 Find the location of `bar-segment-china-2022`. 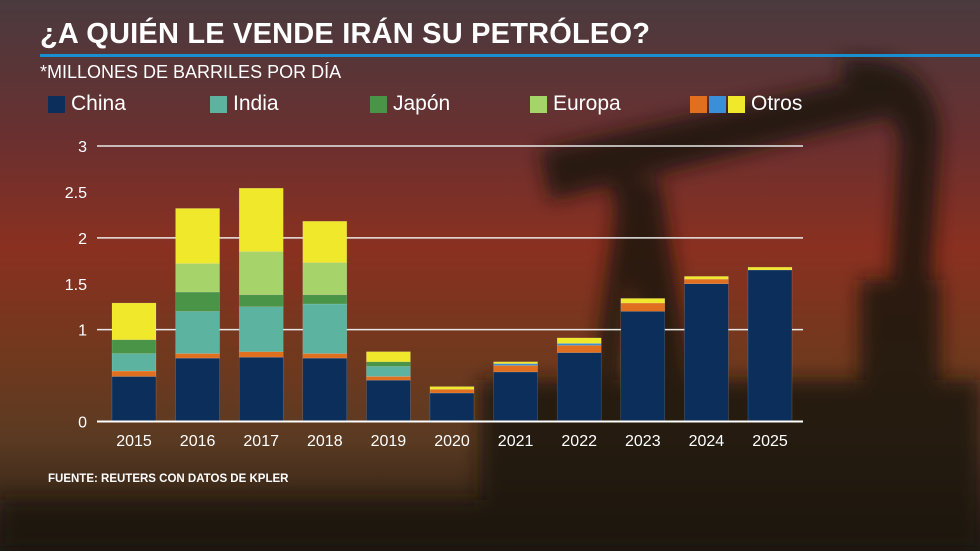

bar-segment-china-2022 is located at coordinates (579, 387).